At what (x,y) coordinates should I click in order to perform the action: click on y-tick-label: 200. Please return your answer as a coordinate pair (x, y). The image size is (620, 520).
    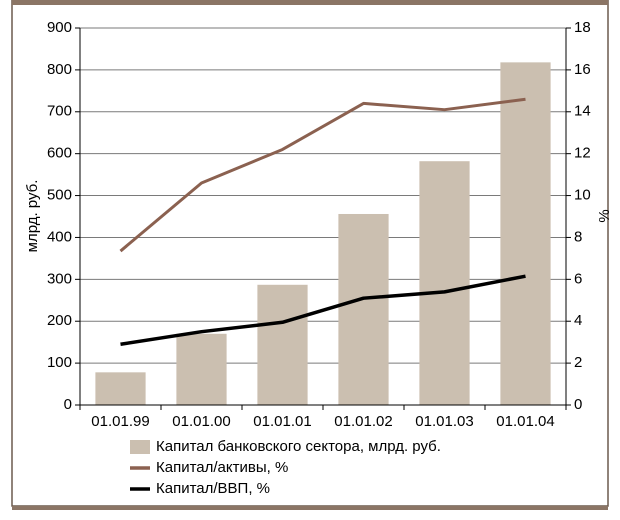
    Looking at the image, I should click on (59, 320).